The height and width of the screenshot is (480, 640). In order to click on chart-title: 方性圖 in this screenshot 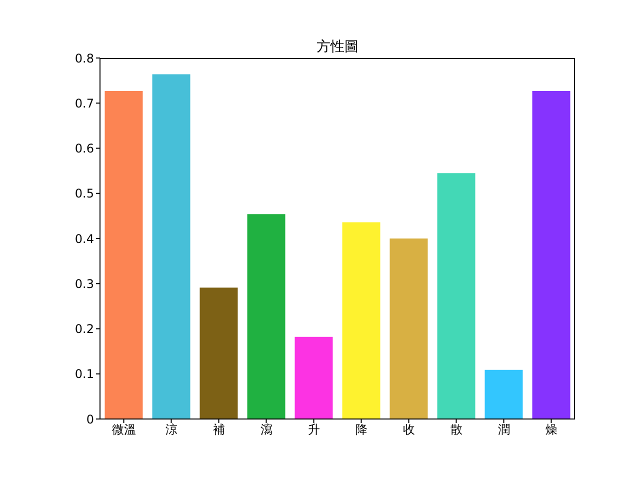, I will do `click(338, 47)`.